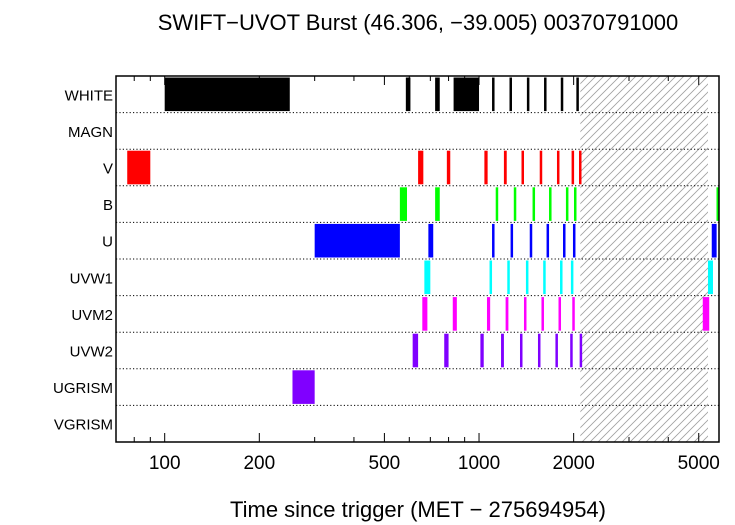 The width and height of the screenshot is (735, 525). Describe the element at coordinates (385, 463) in the screenshot. I see `x-tick-label: 500` at that location.